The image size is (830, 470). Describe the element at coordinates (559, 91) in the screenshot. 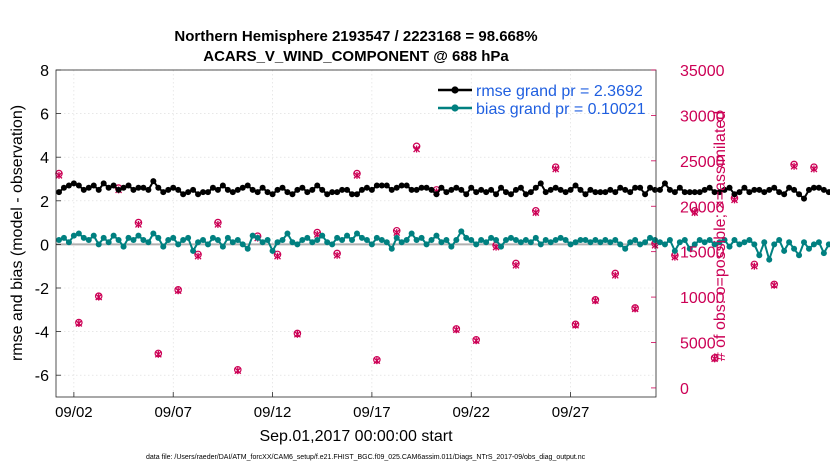

I see `legend-rmse-label: rmse grand pr = 2.3692` at that location.